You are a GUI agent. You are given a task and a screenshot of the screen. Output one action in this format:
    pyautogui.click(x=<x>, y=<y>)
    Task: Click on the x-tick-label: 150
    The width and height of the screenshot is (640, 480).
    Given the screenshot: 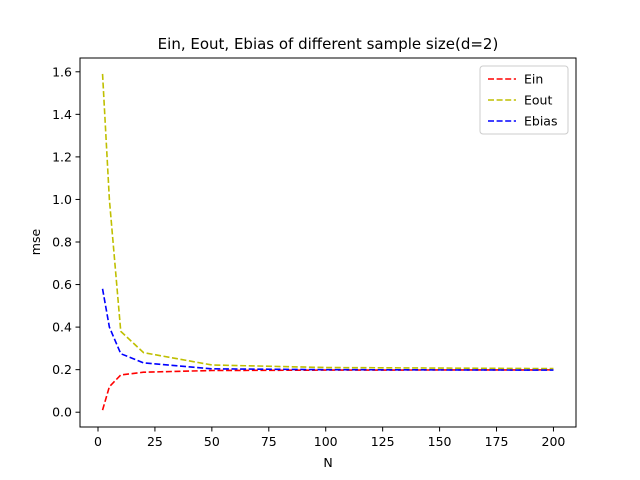 What is the action you would take?
    pyautogui.click(x=440, y=441)
    